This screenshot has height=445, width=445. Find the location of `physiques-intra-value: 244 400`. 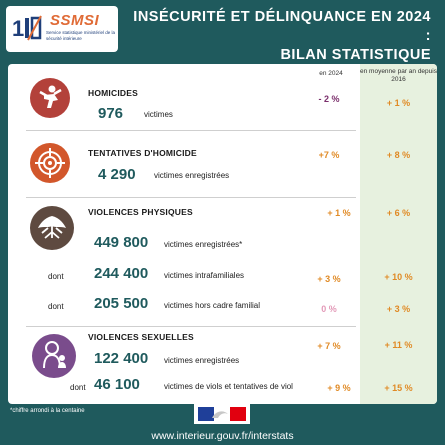

physiques-intra-value: 244 400 is located at coordinates (121, 273).